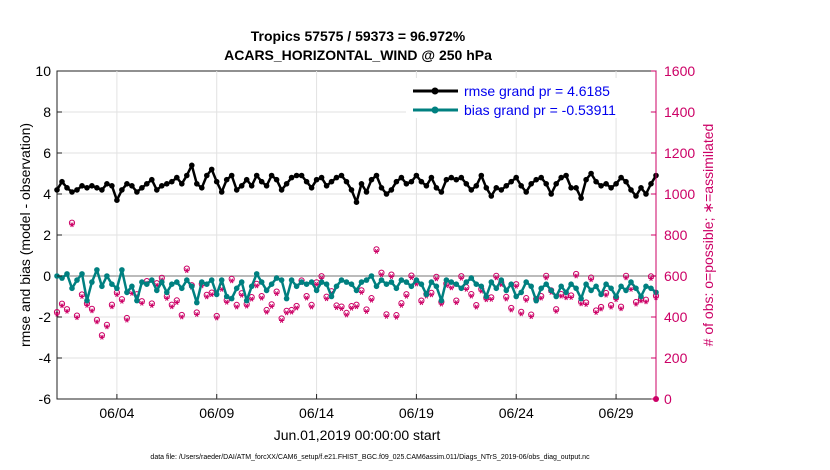 This screenshot has width=830, height=470. Describe the element at coordinates (216, 413) in the screenshot. I see `x-tick-label: 06/09` at that location.